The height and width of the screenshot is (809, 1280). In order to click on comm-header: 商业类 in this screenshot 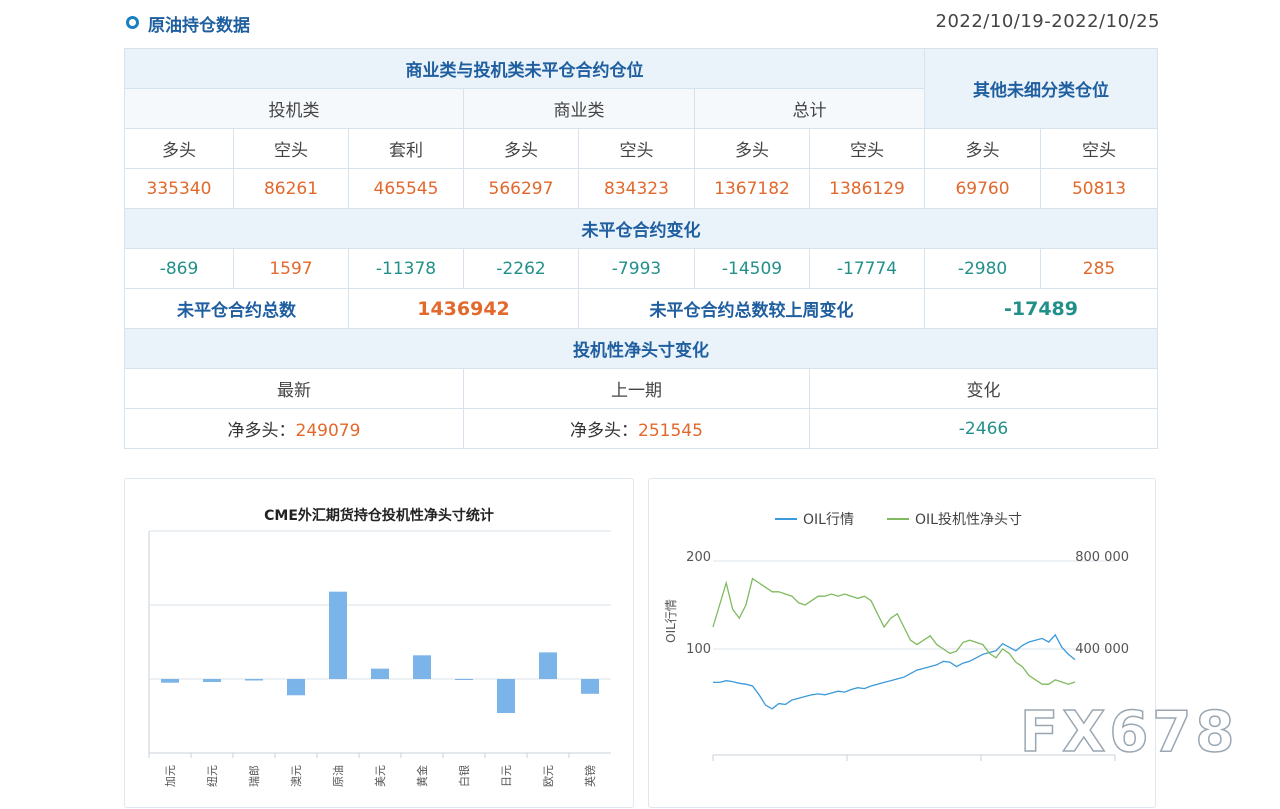, I will do `click(579, 108)`.